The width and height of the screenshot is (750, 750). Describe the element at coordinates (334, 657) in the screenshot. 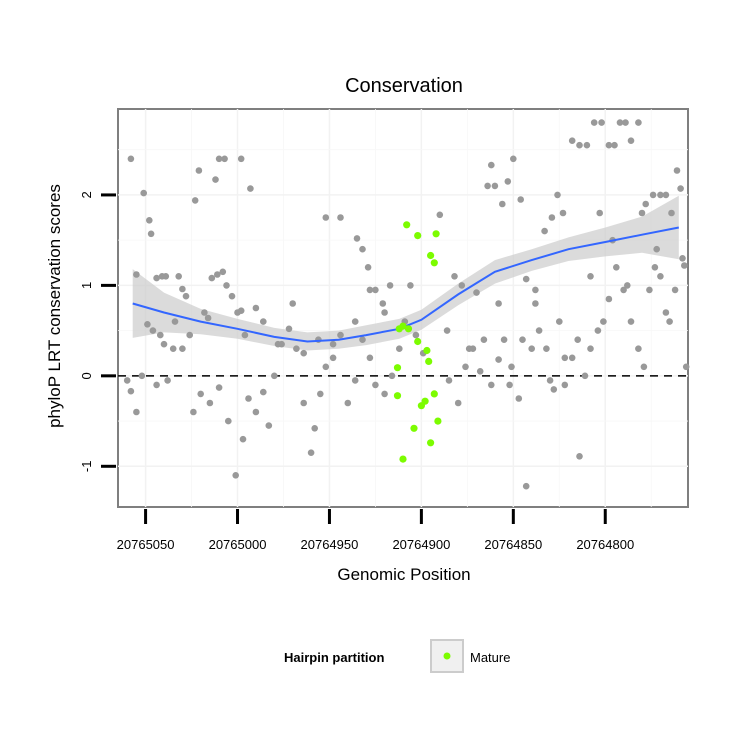

I see `legend-title: Hairpin partition` at that location.